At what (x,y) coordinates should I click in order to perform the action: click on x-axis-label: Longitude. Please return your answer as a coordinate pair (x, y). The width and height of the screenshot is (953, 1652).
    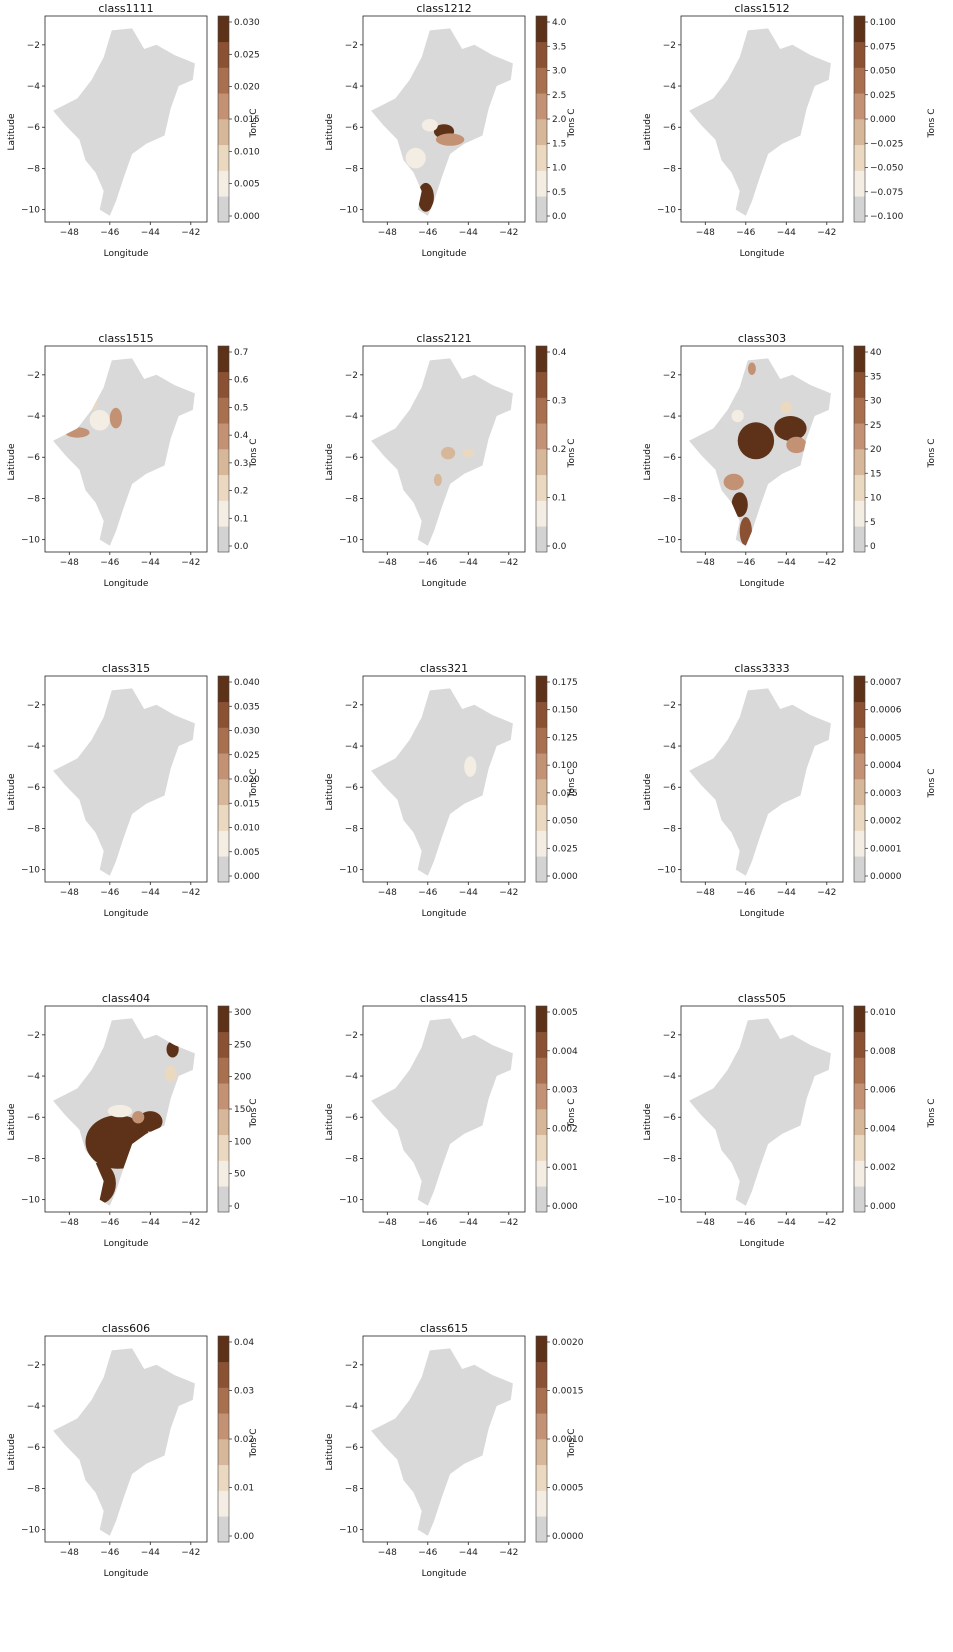
    Looking at the image, I should click on (762, 1244).